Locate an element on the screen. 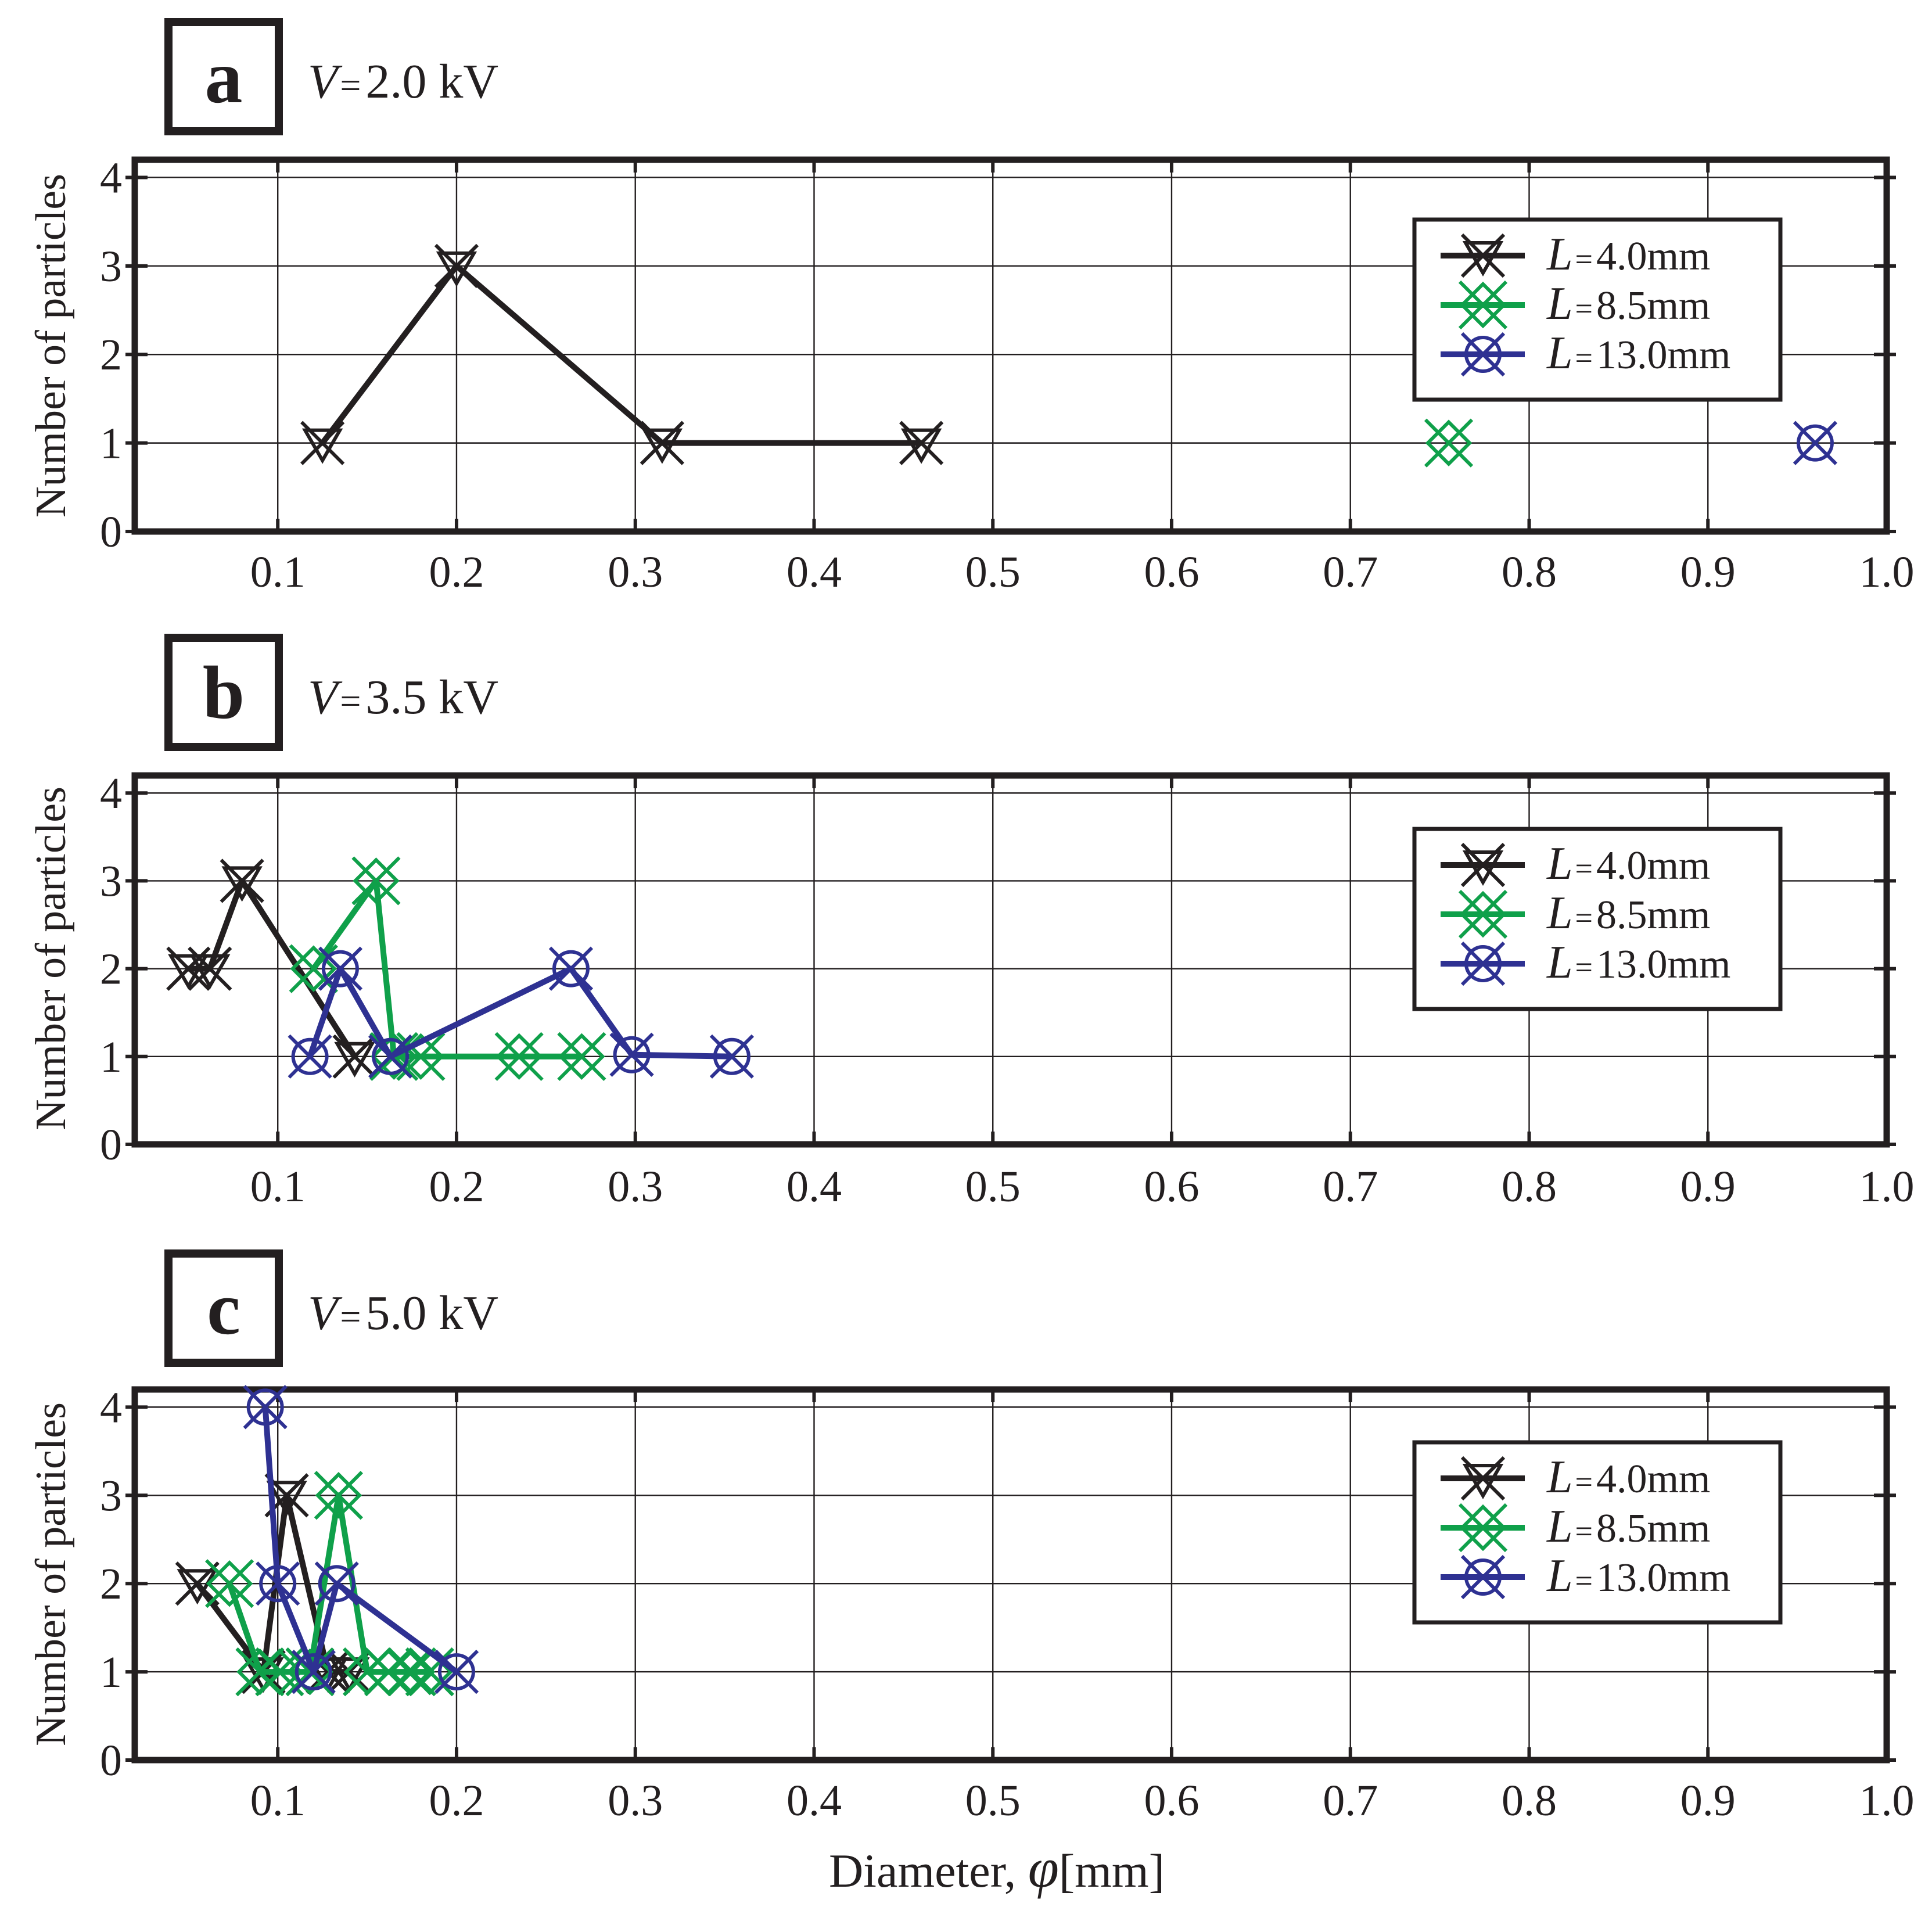  x-tick-label: 0.5 is located at coordinates (993, 572).